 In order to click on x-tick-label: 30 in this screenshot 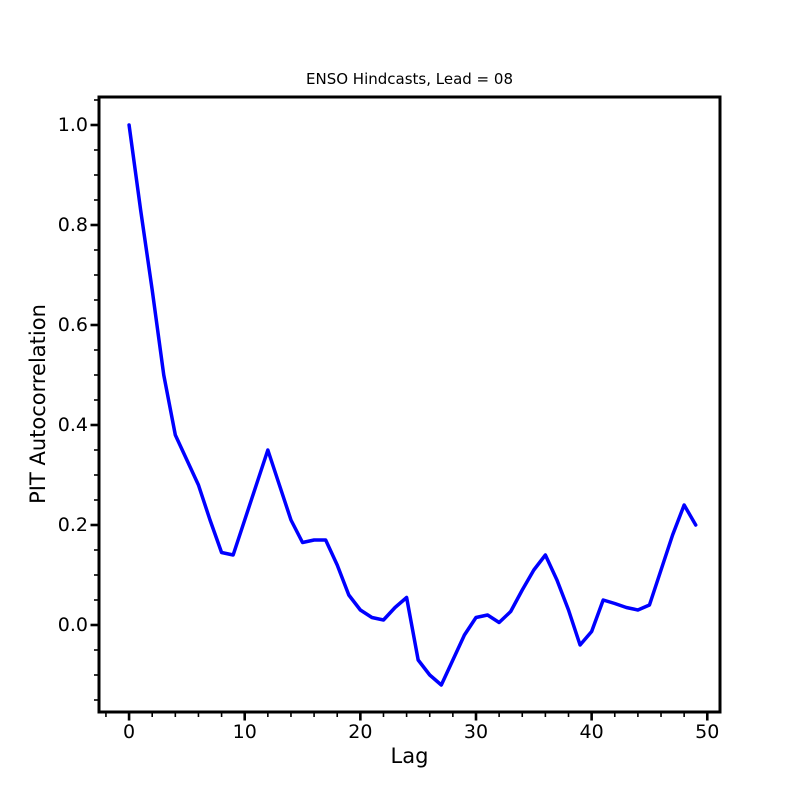, I will do `click(476, 732)`.